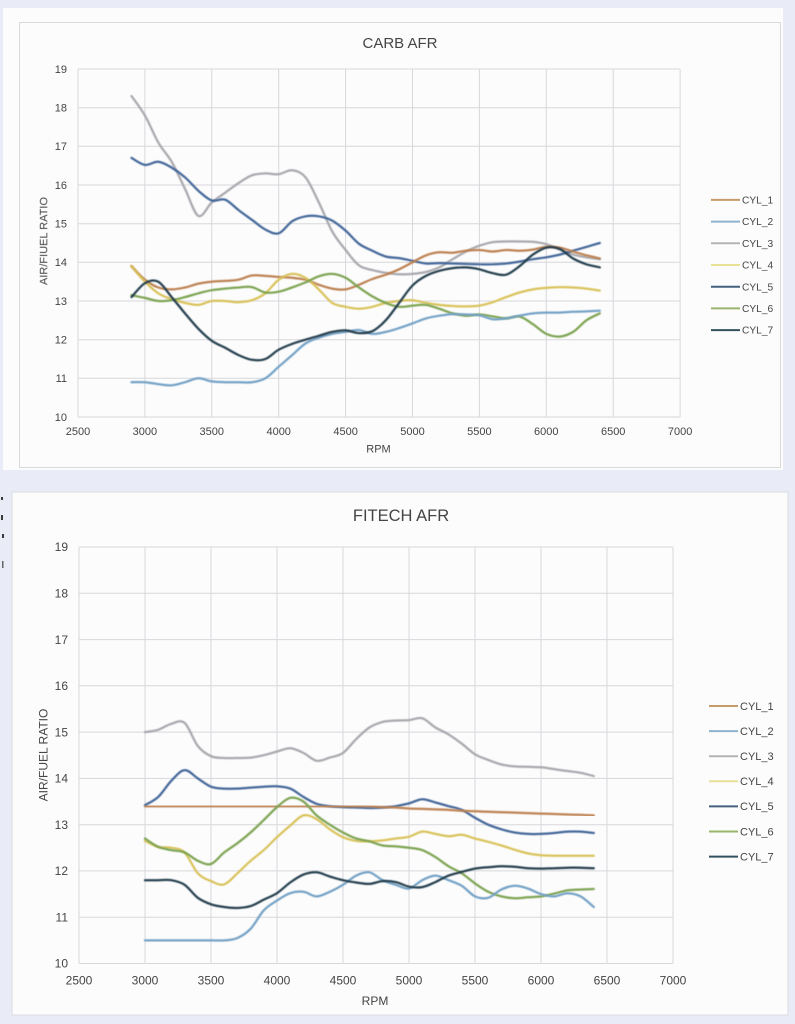 Image resolution: width=795 pixels, height=1024 pixels. What do you see at coordinates (44, 755) in the screenshot?
I see `svg-text: AIR/FUEL RATIO` at bounding box center [44, 755].